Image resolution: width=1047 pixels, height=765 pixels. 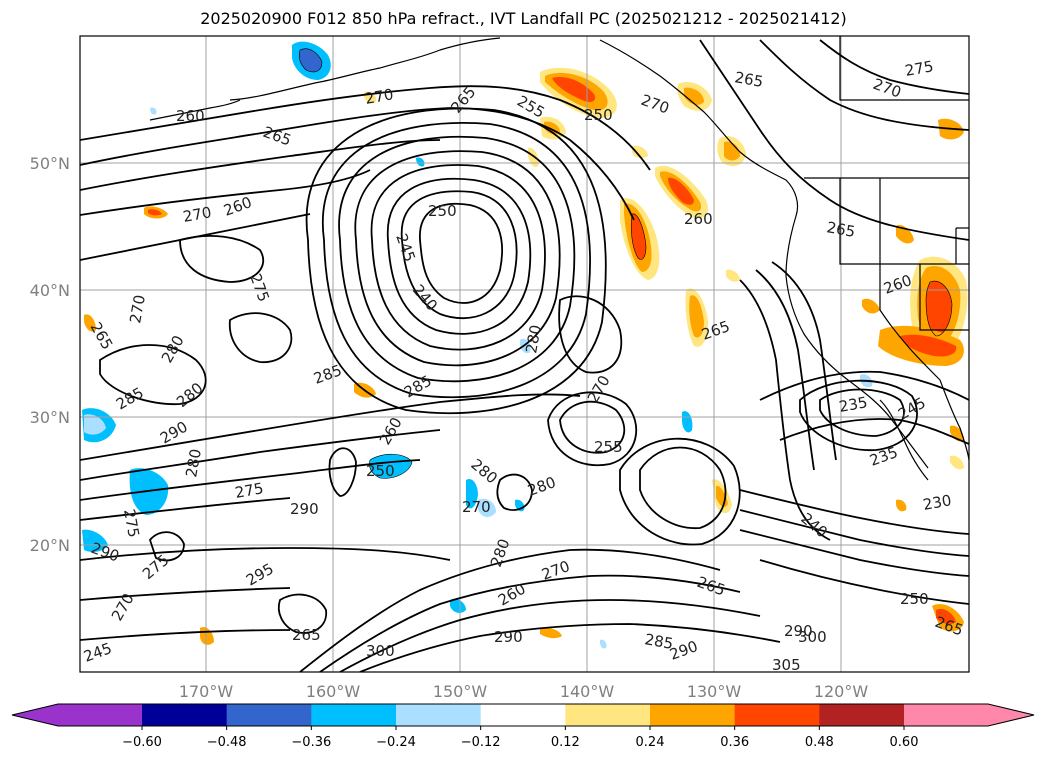 What do you see at coordinates (565, 742) in the screenshot?
I see `colorbar-tick-label: 0.12` at bounding box center [565, 742].